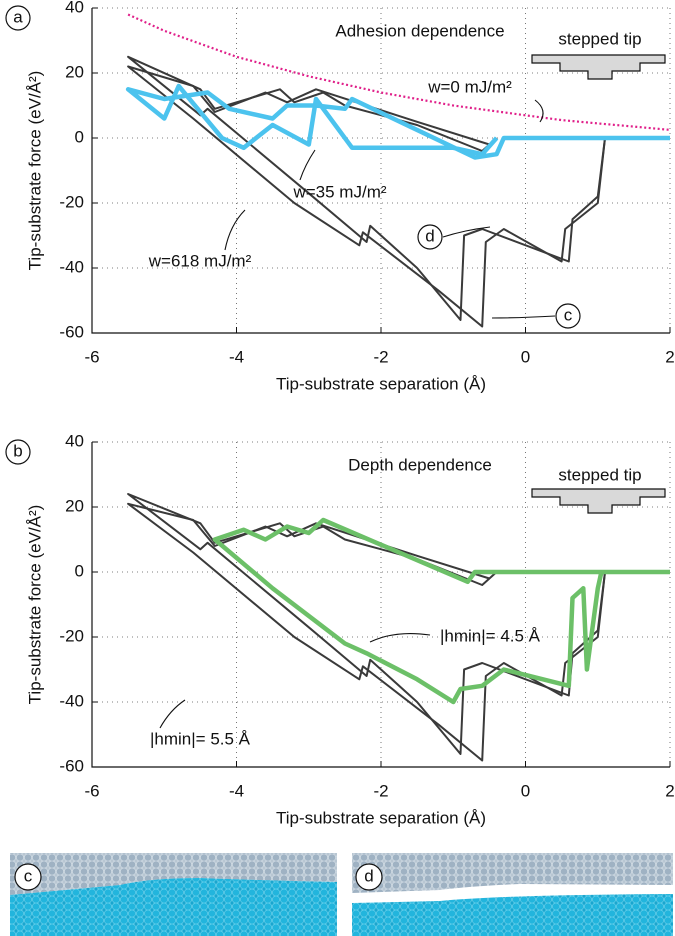  Describe the element at coordinates (469, 86) in the screenshot. I see `annotation: w=0 mJ/m²` at that location.